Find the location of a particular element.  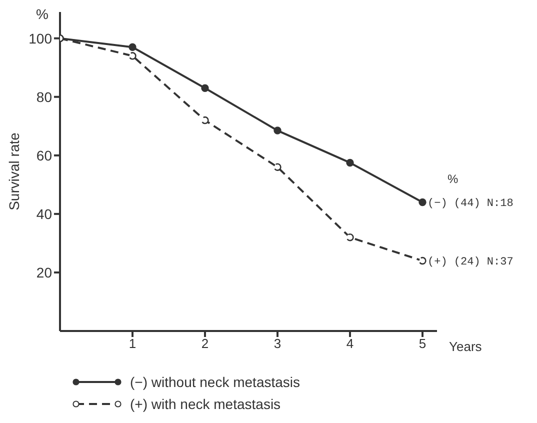

y-tick-label: 100 is located at coordinates (40, 38).